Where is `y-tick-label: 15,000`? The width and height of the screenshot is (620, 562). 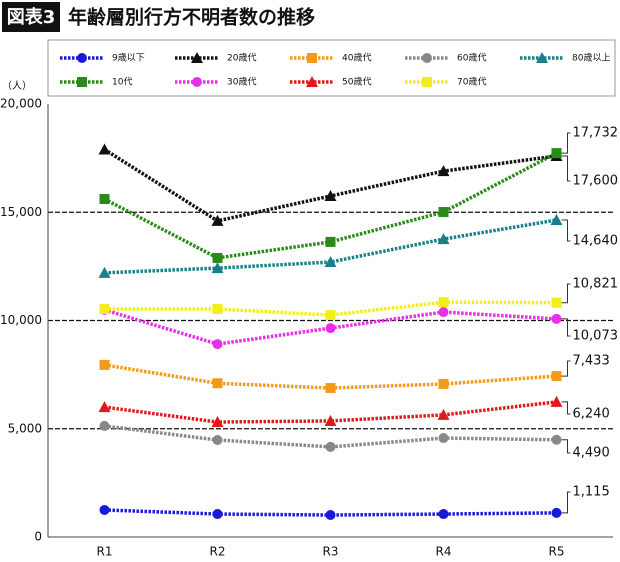 y-tick-label: 15,000 is located at coordinates (21, 212).